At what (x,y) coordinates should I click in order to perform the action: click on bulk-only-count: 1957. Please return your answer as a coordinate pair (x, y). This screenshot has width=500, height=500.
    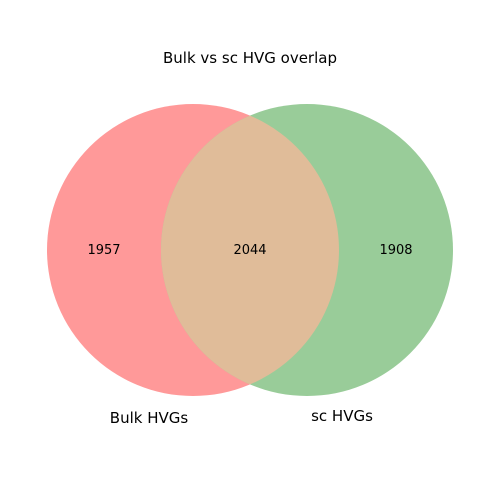
    Looking at the image, I should click on (103, 250).